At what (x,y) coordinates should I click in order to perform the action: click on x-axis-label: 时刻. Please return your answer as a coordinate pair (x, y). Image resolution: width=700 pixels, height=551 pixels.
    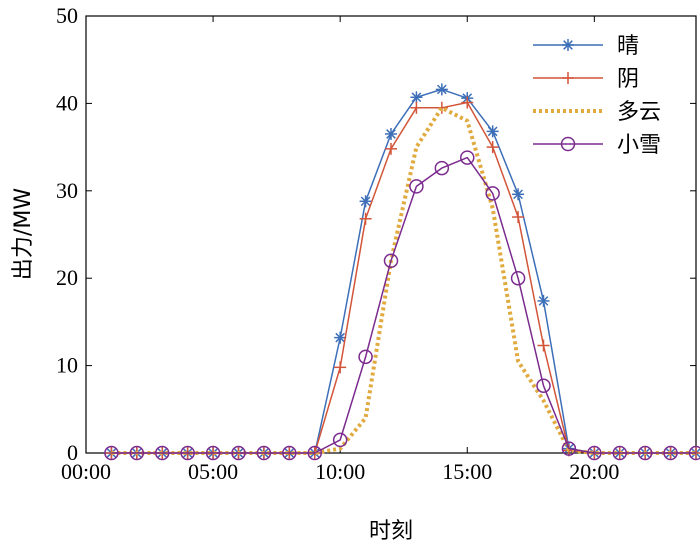
    Looking at the image, I should click on (391, 531).